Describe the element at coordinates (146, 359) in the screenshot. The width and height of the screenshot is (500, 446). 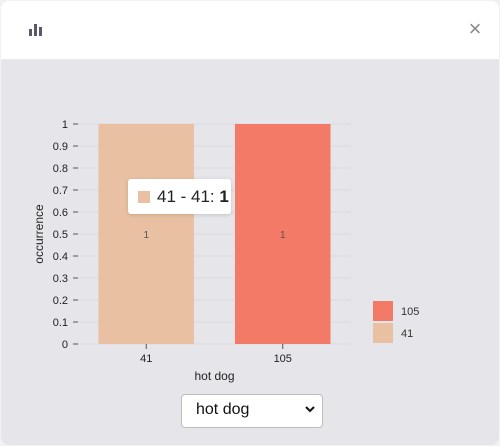
I see `x-tick-label: 41` at that location.